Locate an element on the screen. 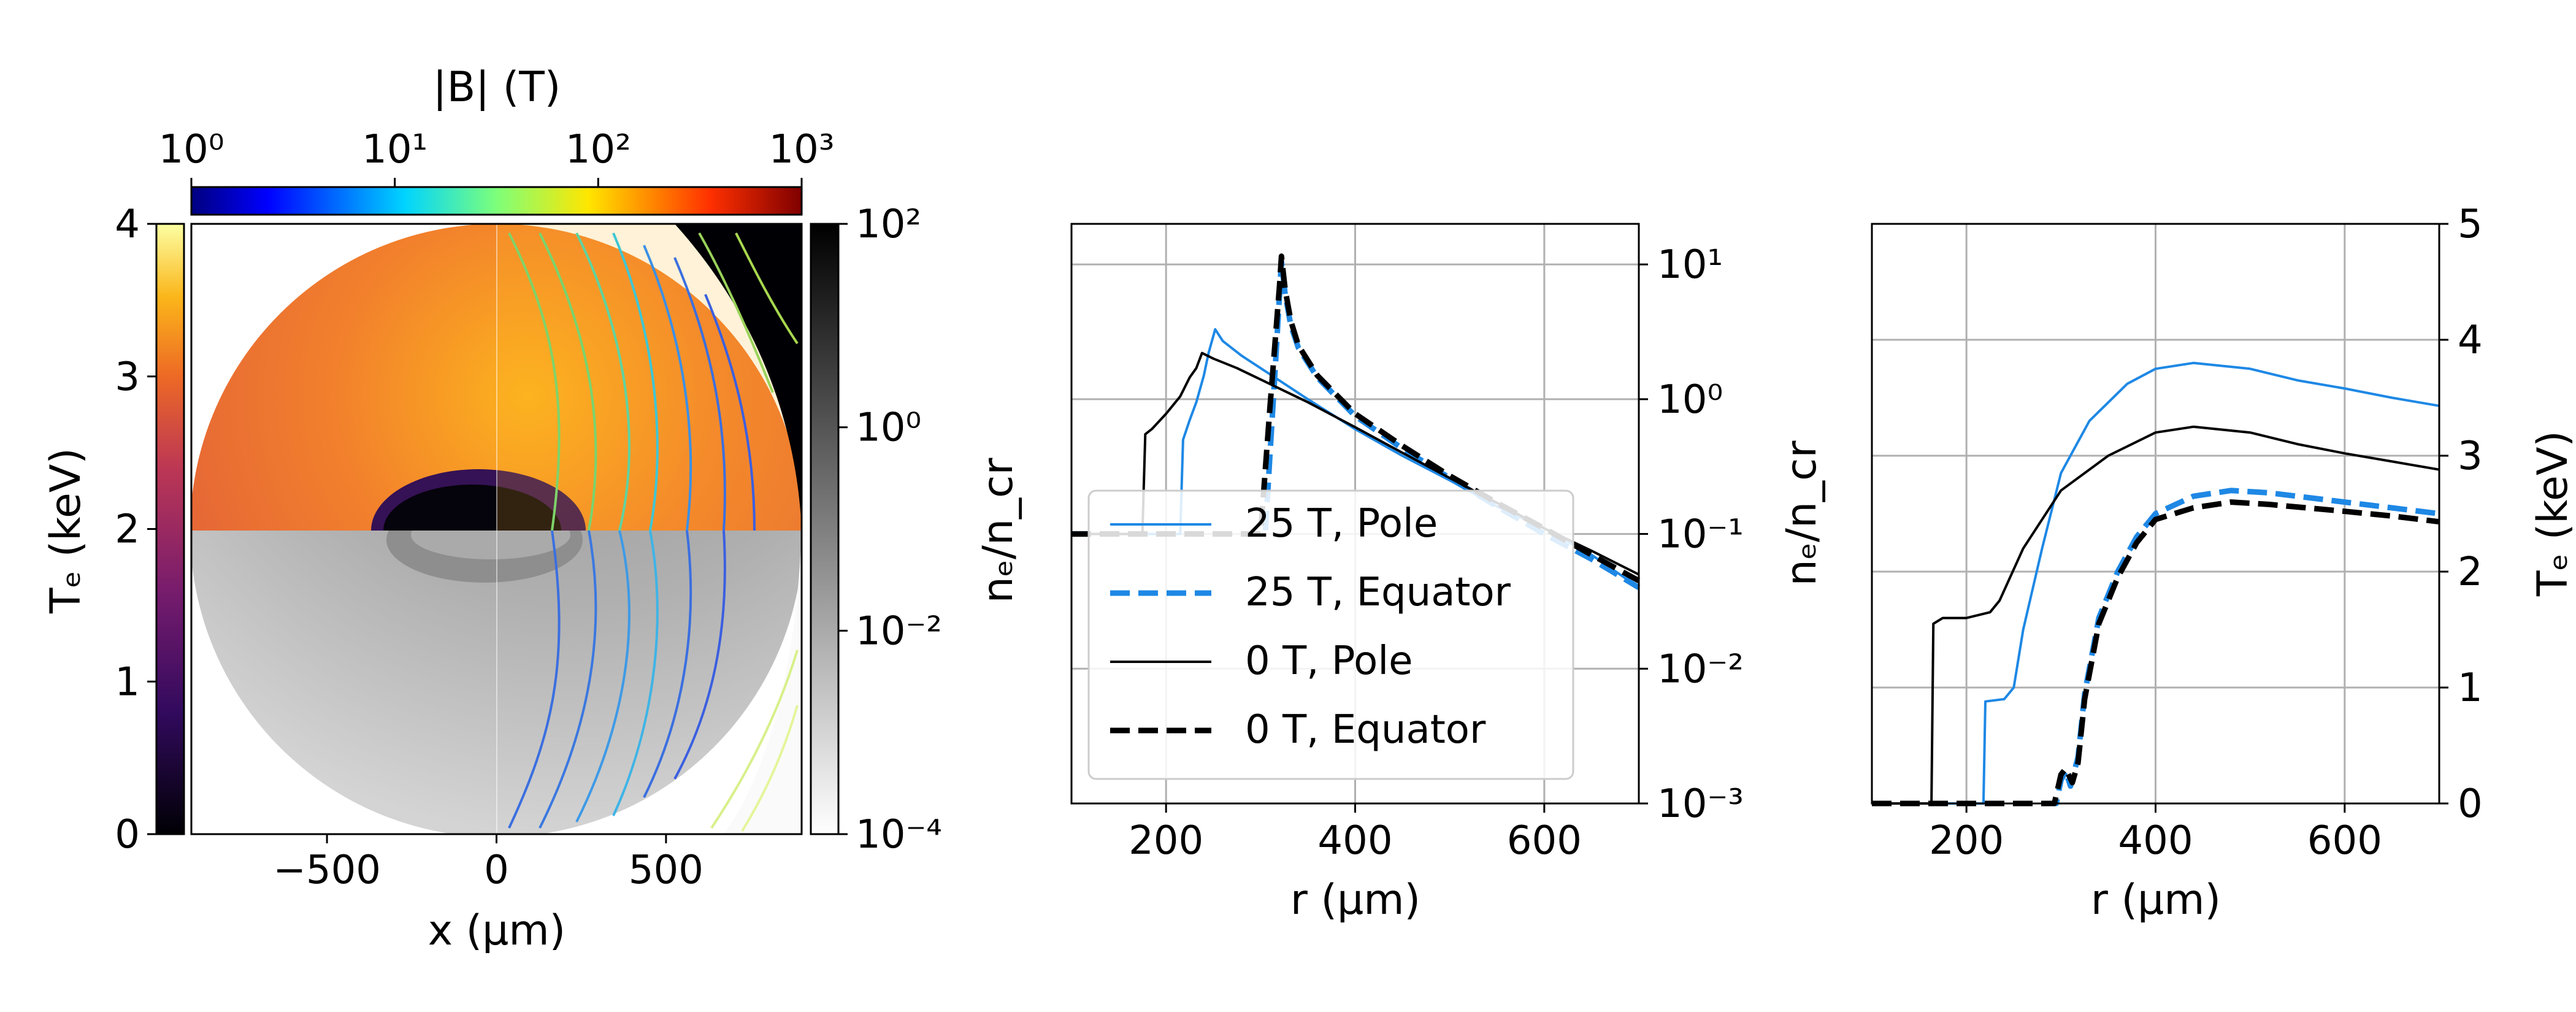 This screenshot has height=1012, width=2576. colorbar-te-tick-label: 0 is located at coordinates (127, 834).